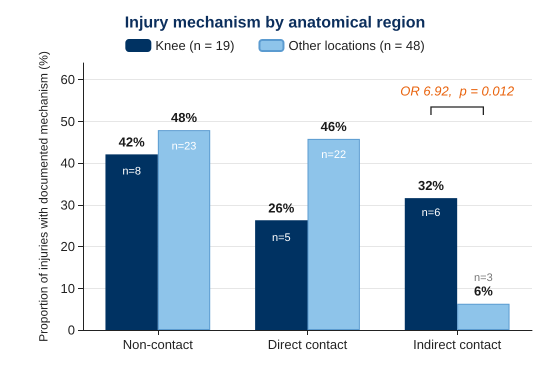 This screenshot has height=366, width=550. What do you see at coordinates (67, 121) in the screenshot?
I see `y-tick-label: 50` at bounding box center [67, 121].